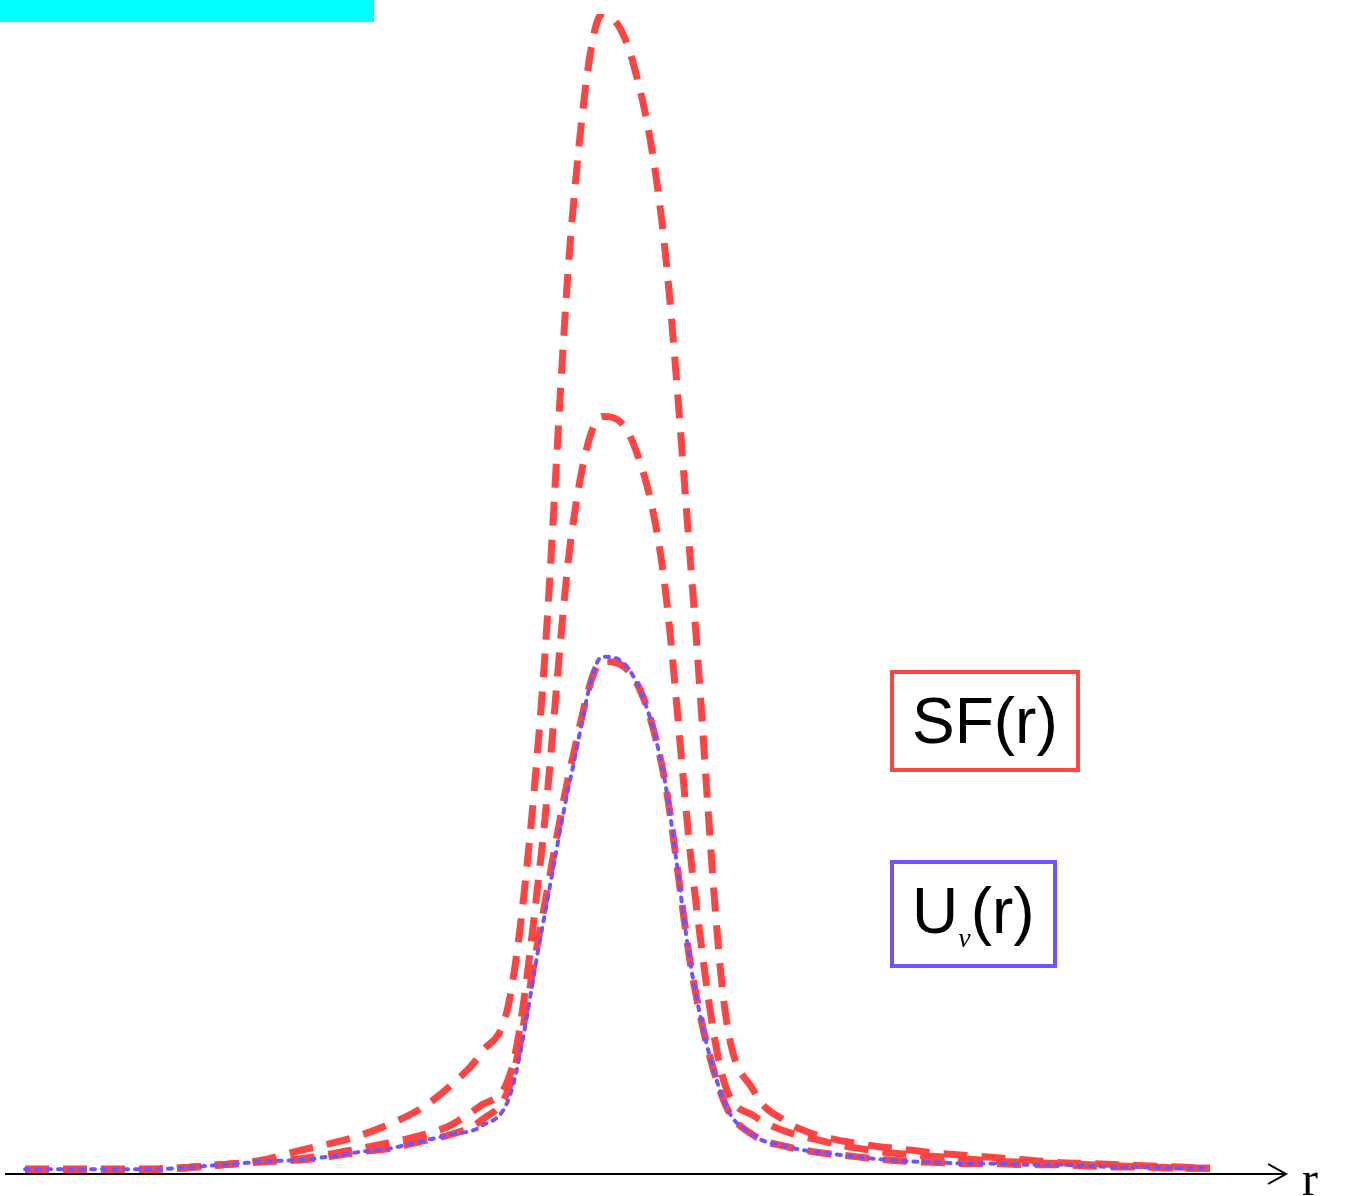 The image size is (1345, 1196). Describe the element at coordinates (973, 914) in the screenshot. I see `text: U$_{ν}$(r)` at that location.